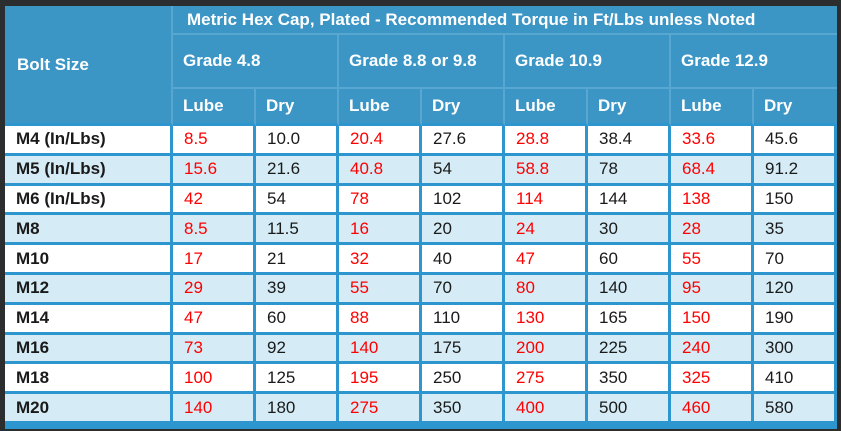 This screenshot has height=431, width=841. Describe the element at coordinates (795, 349) in the screenshot. I see `torque-value-dry: 300` at that location.